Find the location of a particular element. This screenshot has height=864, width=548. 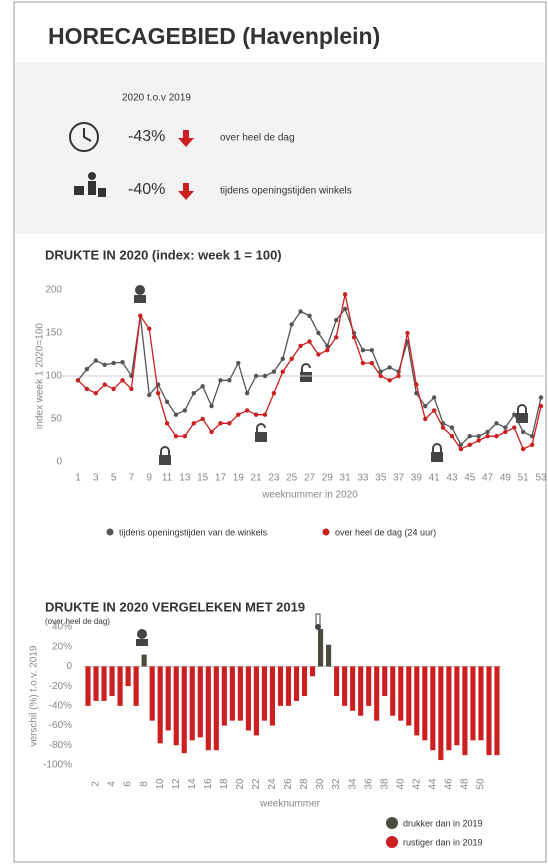

x-tick-label: 46 is located at coordinates (449, 784).